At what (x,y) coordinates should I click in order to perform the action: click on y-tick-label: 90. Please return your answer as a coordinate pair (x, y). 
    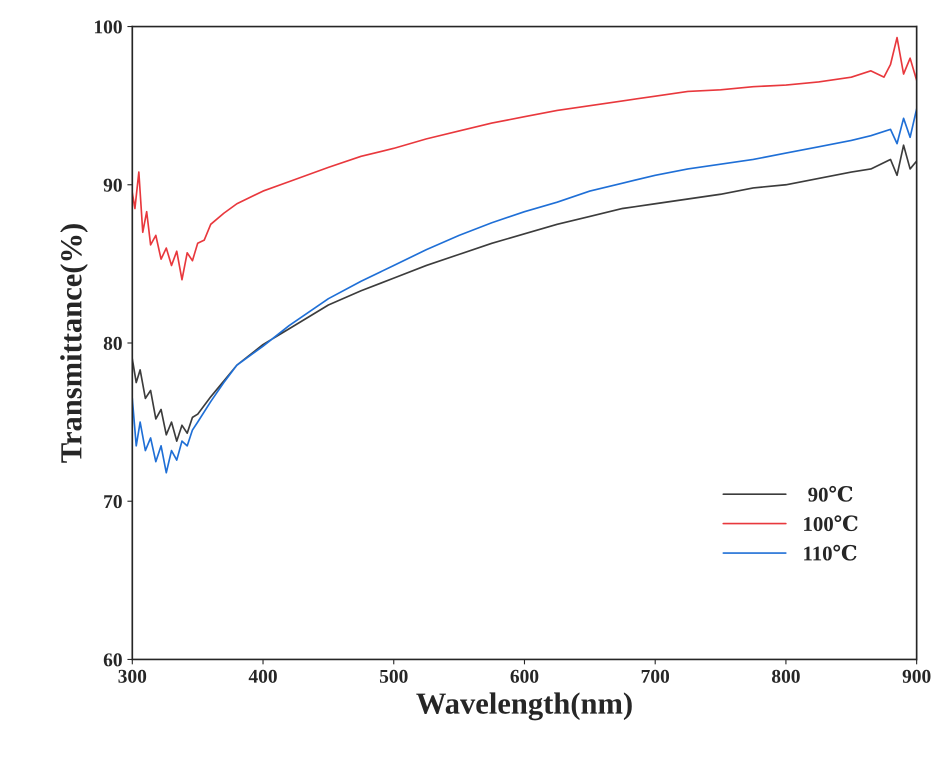
    Looking at the image, I should click on (113, 185).